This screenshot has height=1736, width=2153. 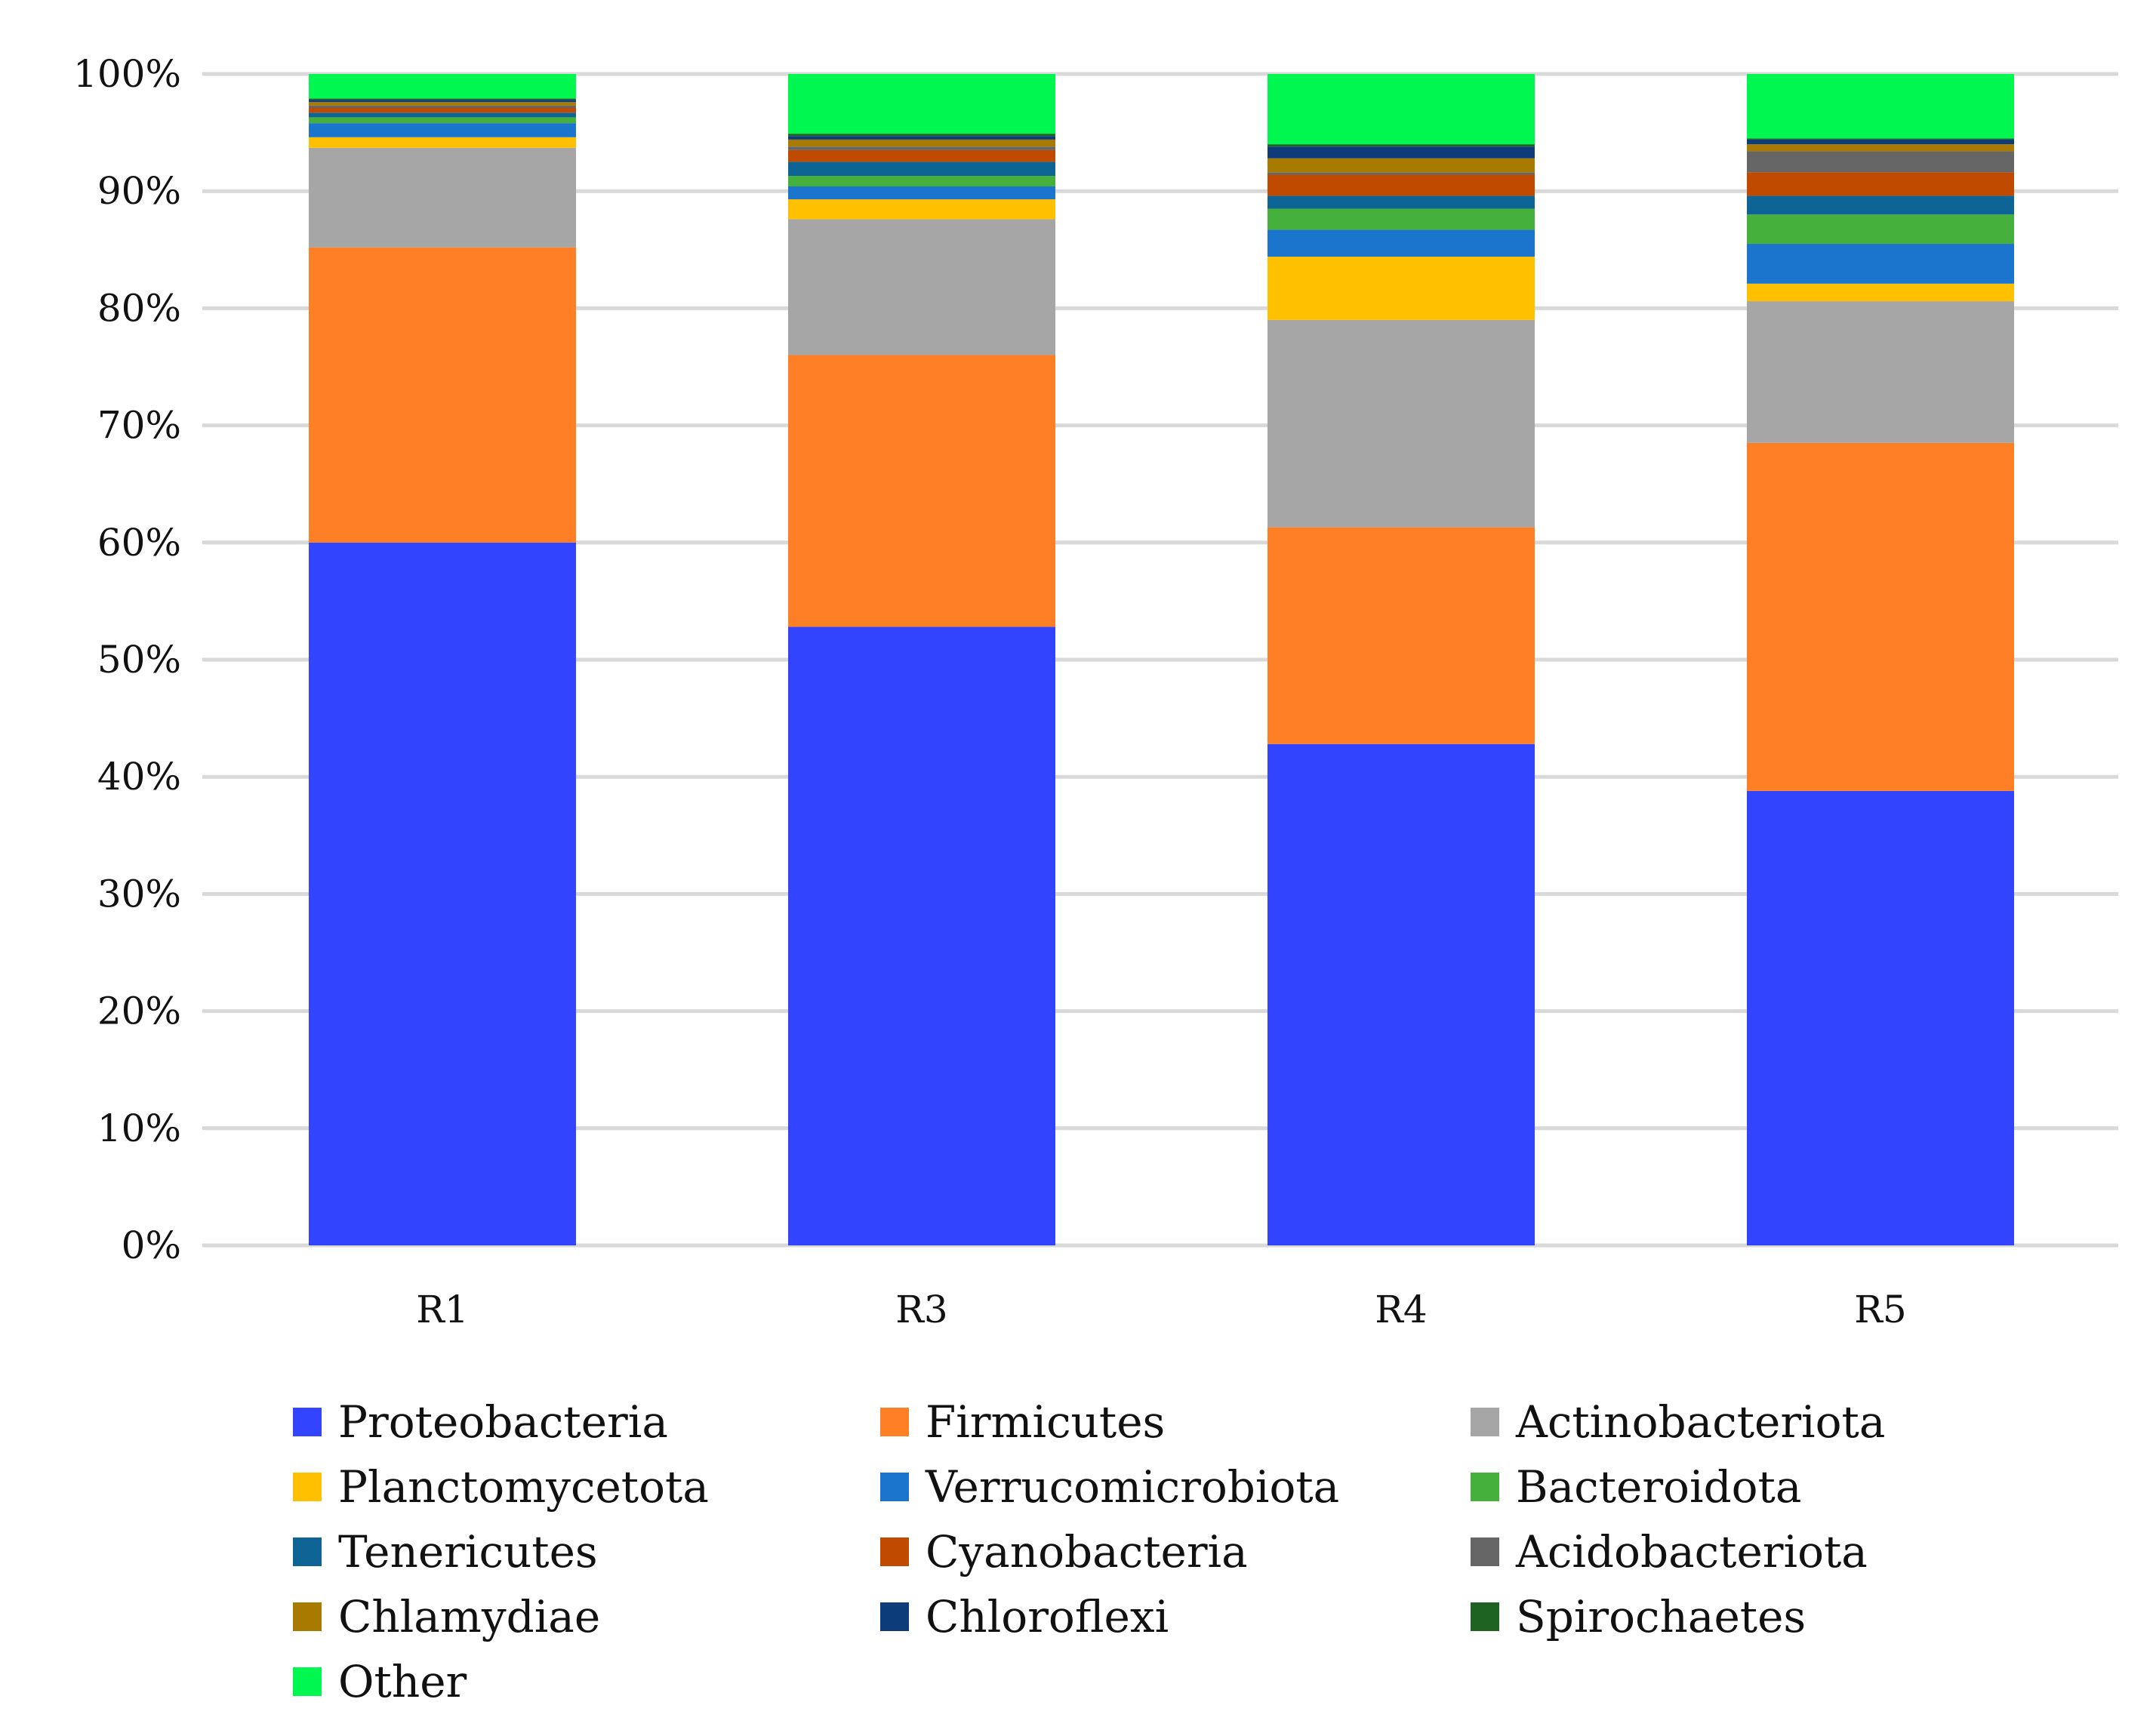 What do you see at coordinates (139, 1012) in the screenshot?
I see `y-tick-label: 20%` at bounding box center [139, 1012].